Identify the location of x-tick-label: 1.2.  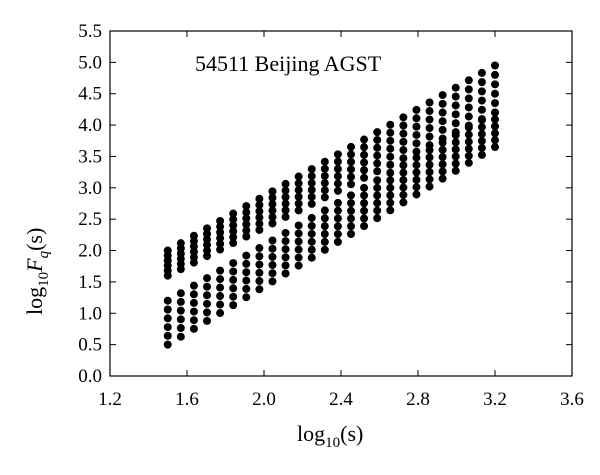
(110, 399).